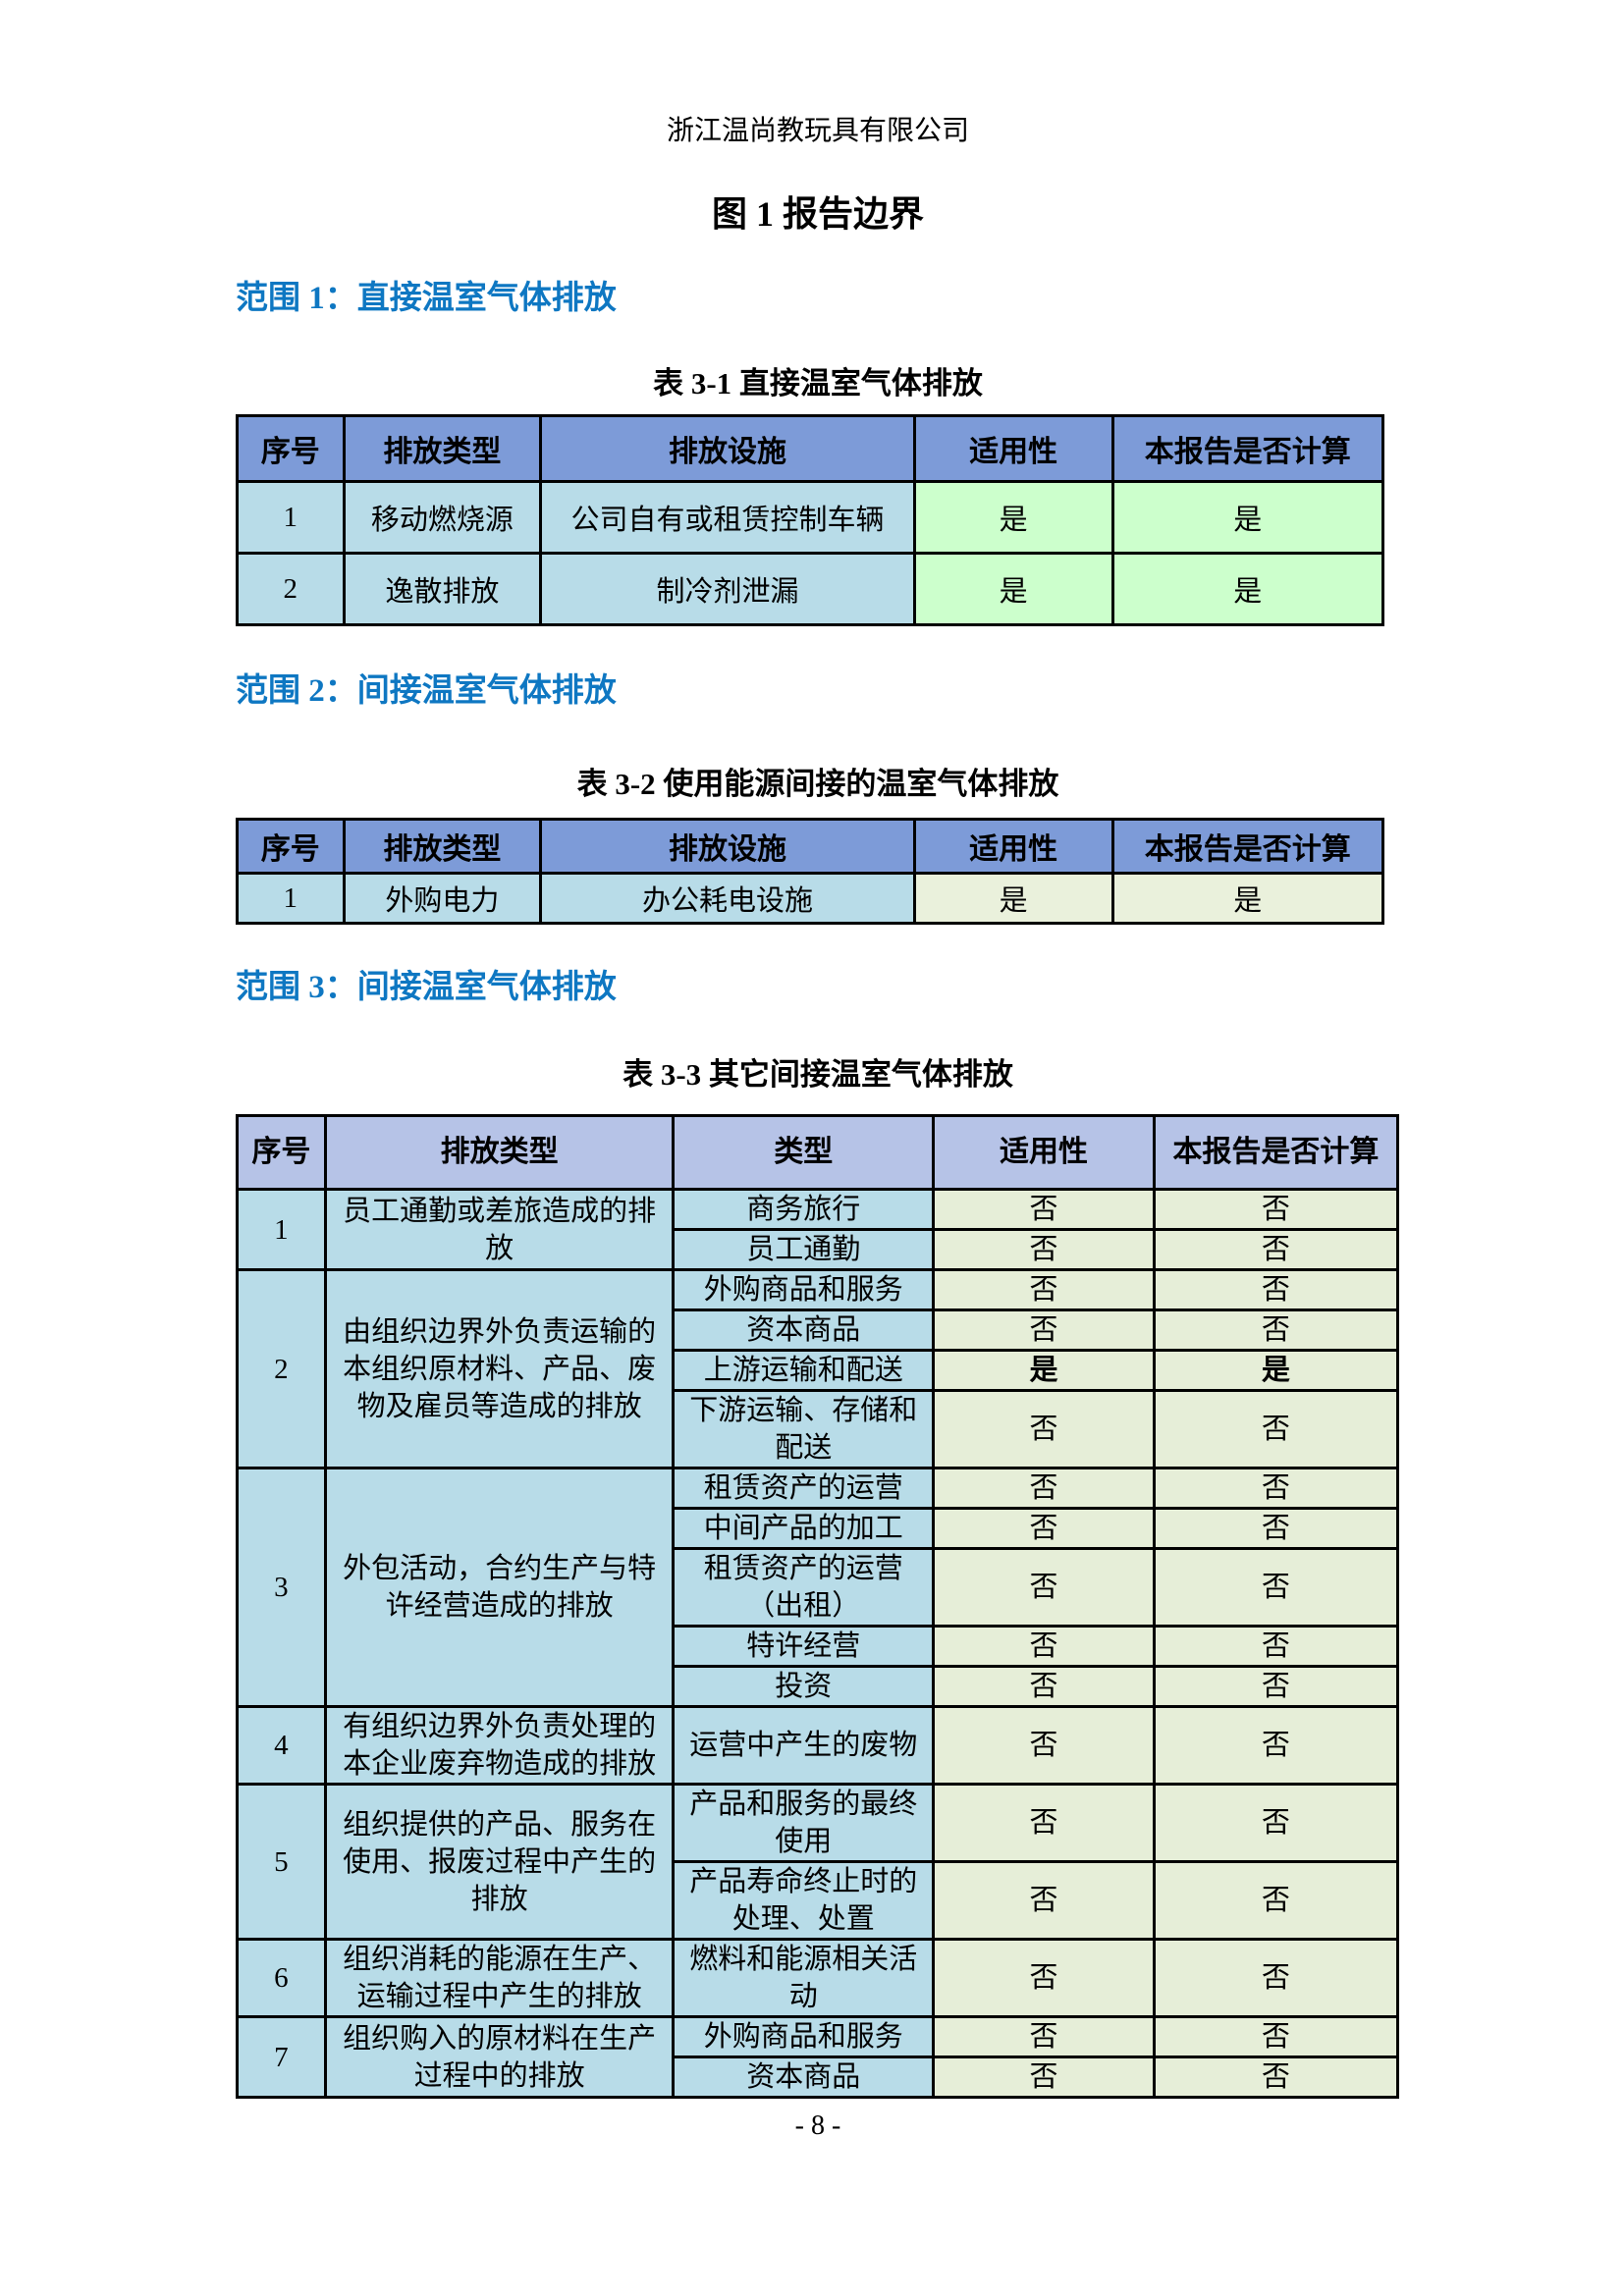 The height and width of the screenshot is (2296, 1624). What do you see at coordinates (499, 1978) in the screenshot?
I see `cell-emission-type: 组织消耗的能源在生产、运输过程中产生的排放` at bounding box center [499, 1978].